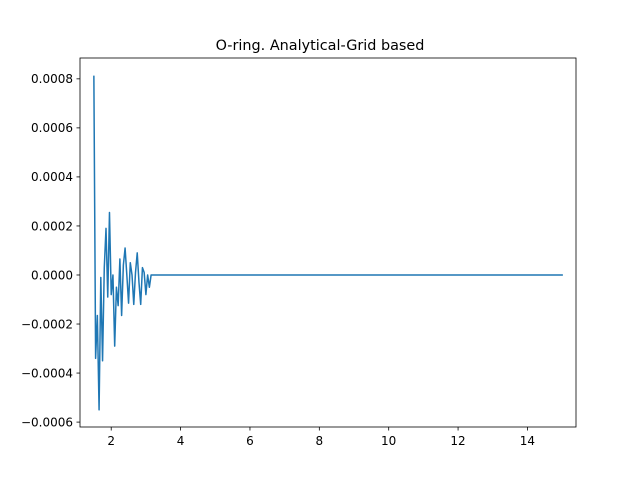 This screenshot has height=480, width=640. Describe the element at coordinates (52, 226) in the screenshot. I see `y-tick-label: 0.0002` at that location.